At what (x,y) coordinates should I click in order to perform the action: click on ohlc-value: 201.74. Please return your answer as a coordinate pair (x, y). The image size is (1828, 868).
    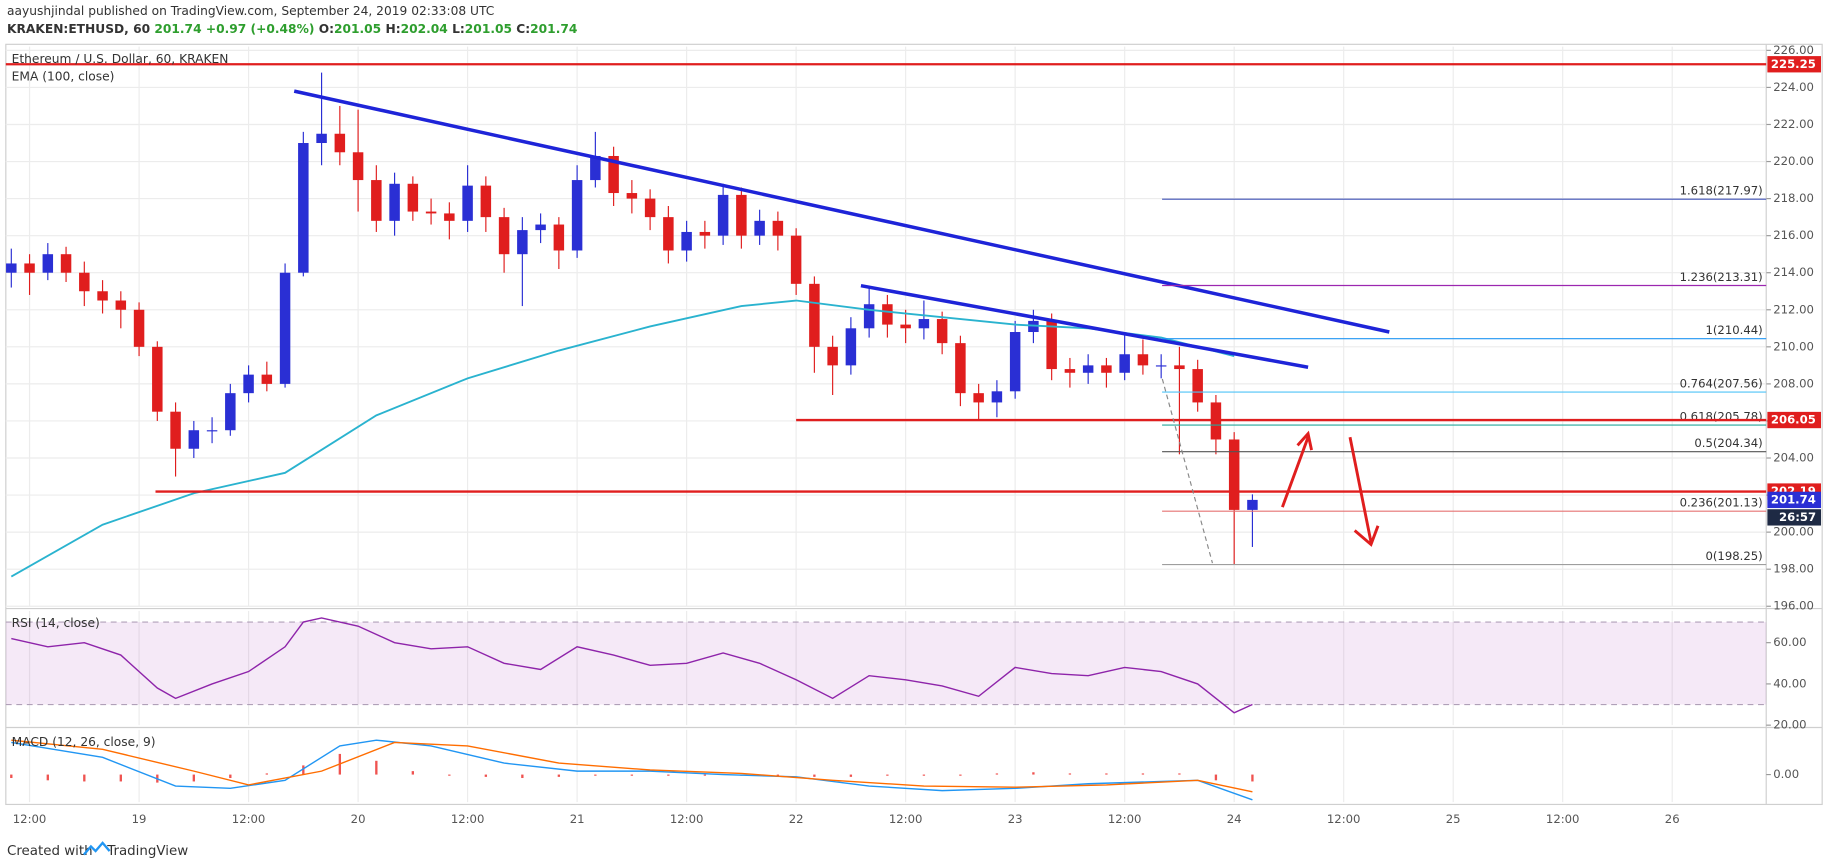
    Looking at the image, I should click on (553, 29).